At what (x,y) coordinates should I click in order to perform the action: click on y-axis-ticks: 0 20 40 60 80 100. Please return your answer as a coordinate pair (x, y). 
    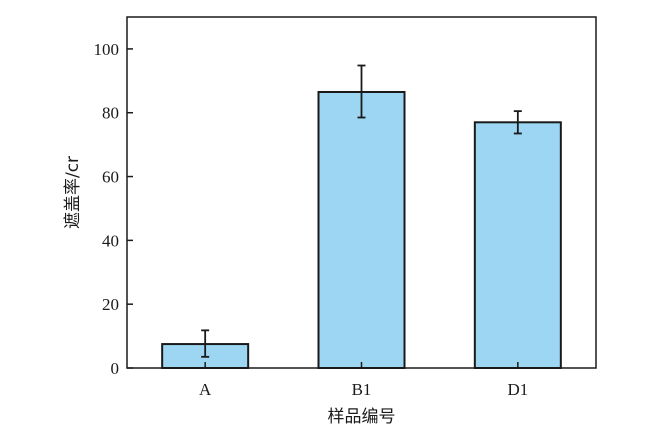
    Looking at the image, I should click on (113, 209).